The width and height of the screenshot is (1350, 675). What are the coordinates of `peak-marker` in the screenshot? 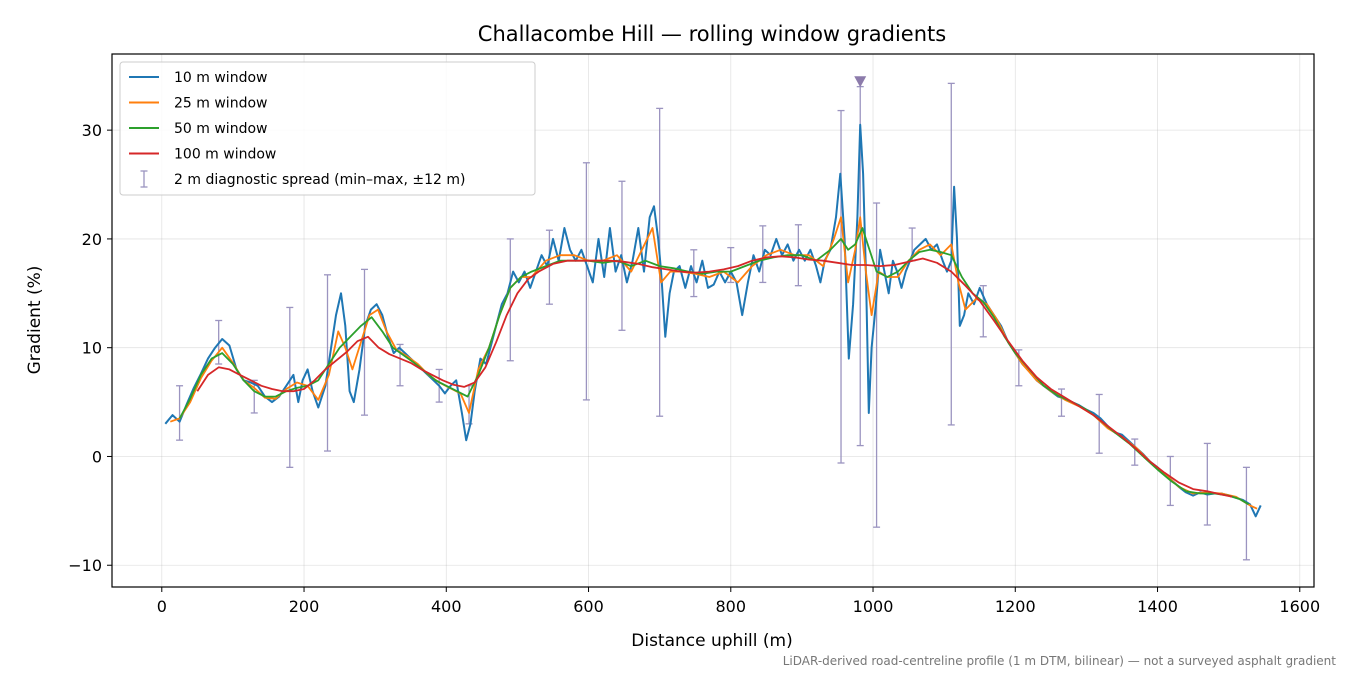 It's located at (860, 82).